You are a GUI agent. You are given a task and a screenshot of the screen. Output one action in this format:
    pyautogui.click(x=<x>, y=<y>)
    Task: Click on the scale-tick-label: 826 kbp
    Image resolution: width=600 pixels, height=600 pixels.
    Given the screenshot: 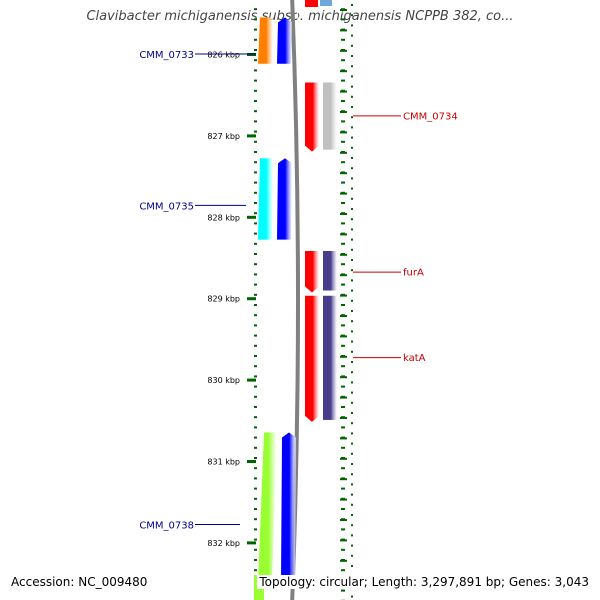 What is the action you would take?
    pyautogui.click(x=223, y=55)
    